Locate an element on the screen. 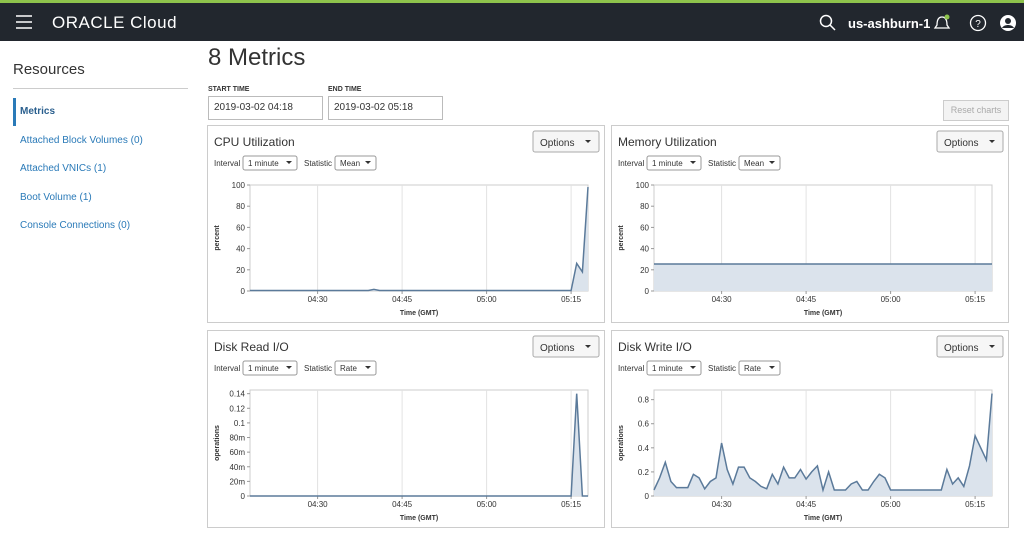 The width and height of the screenshot is (1024, 535). y-tick-label: 60m is located at coordinates (237, 452).